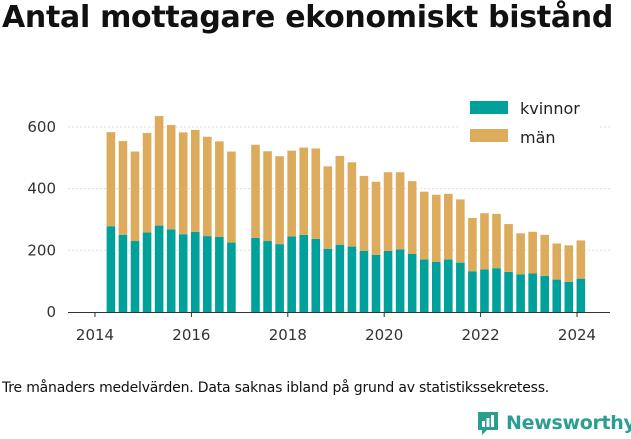 Image resolution: width=631 pixels, height=439 pixels. I want to click on x-tick-label-2018: 2018, so click(288, 335).